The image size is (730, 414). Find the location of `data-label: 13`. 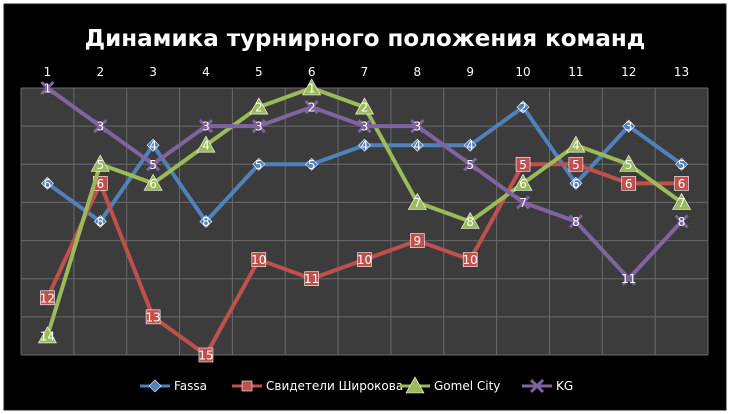

data-label: 13 is located at coordinates (152, 317).